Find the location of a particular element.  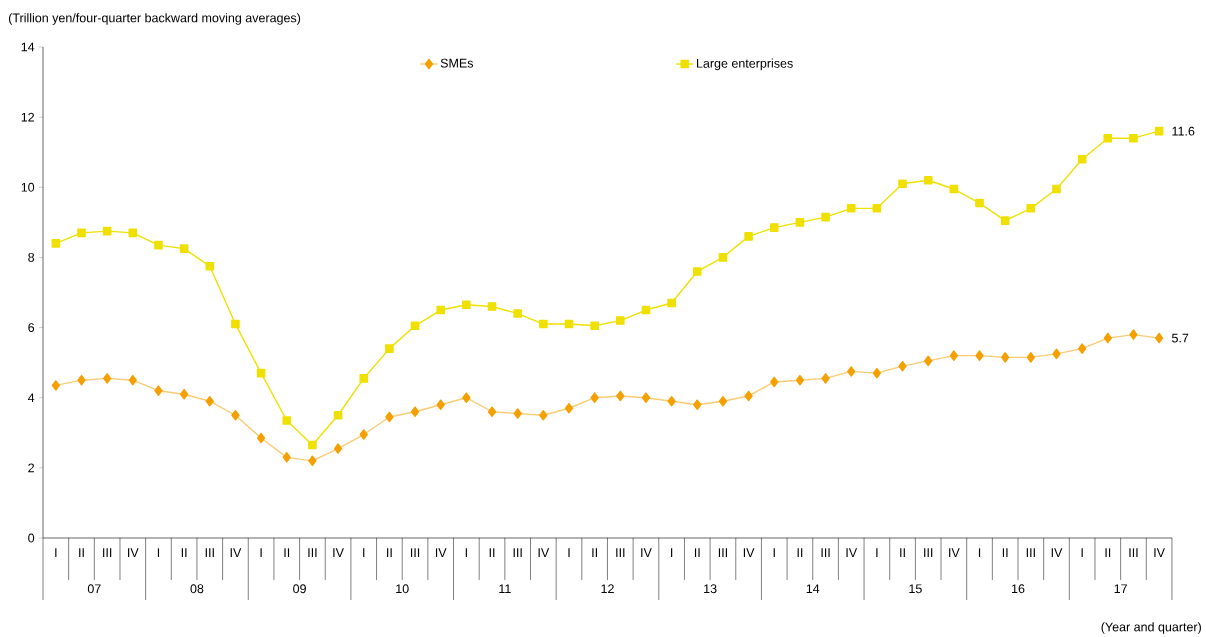

text: 17 is located at coordinates (1120, 588).